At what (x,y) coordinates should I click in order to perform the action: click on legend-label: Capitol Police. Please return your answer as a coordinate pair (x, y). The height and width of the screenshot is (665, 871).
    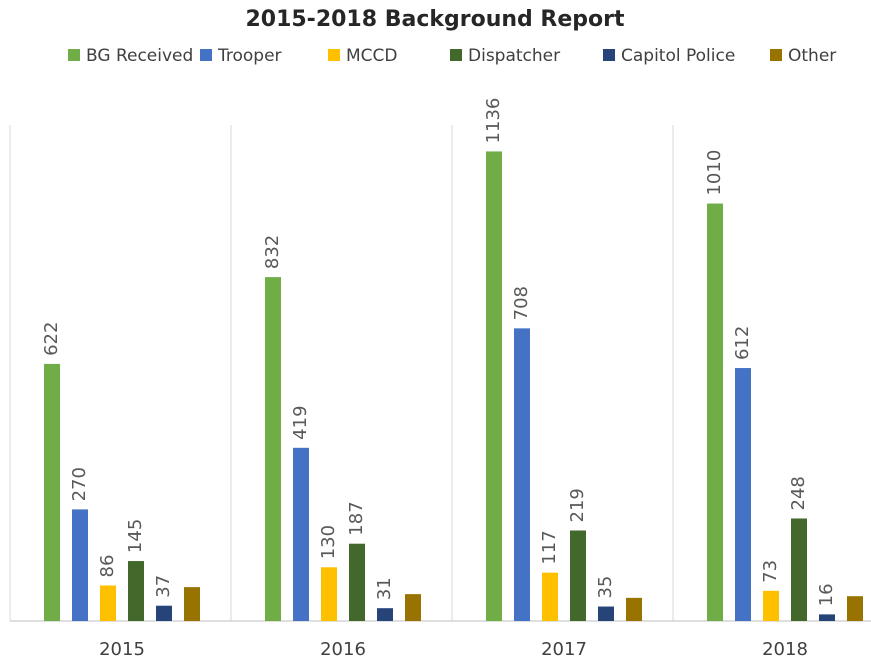
    Looking at the image, I should click on (678, 56).